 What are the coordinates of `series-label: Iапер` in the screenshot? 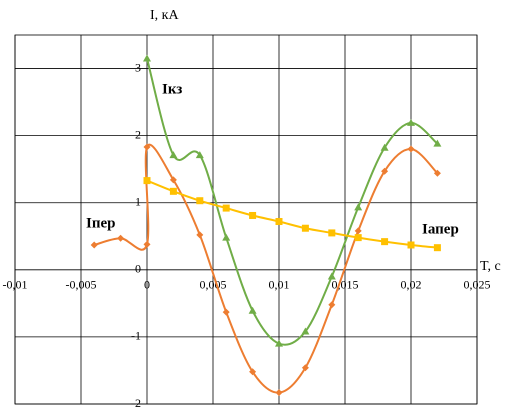 It's located at (440, 229).